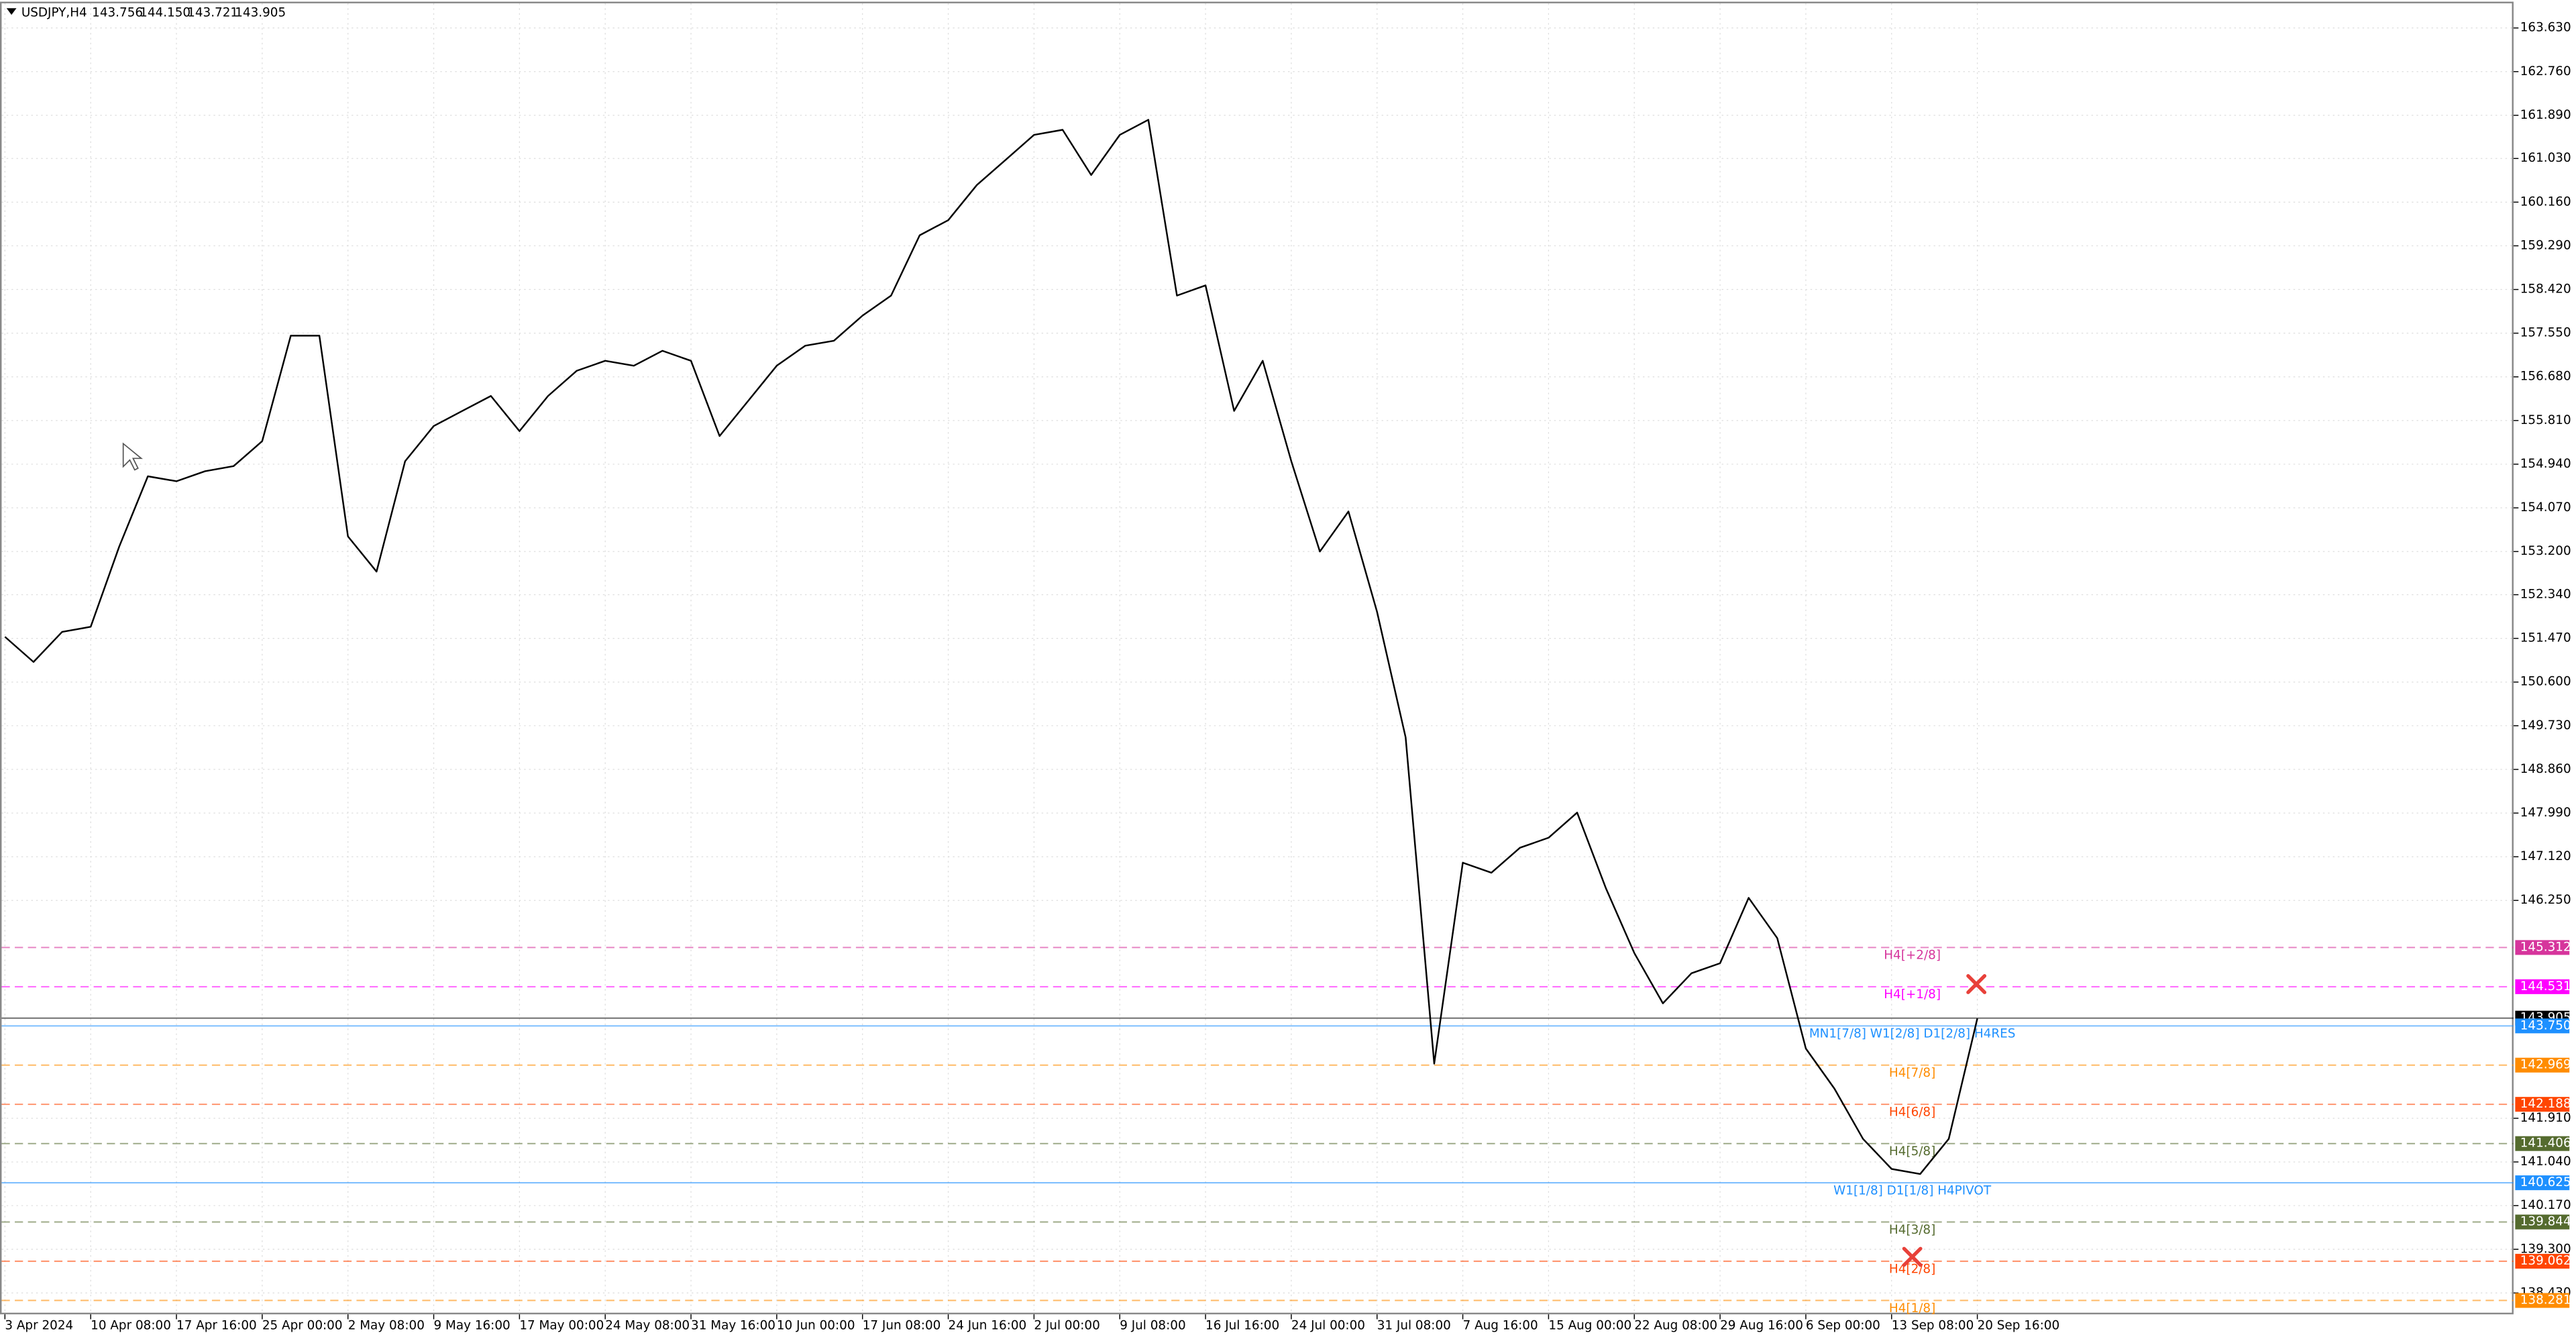 The image size is (2576, 1339). Describe the element at coordinates (2545, 71) in the screenshot. I see `y-tick-label: 162.760` at that location.